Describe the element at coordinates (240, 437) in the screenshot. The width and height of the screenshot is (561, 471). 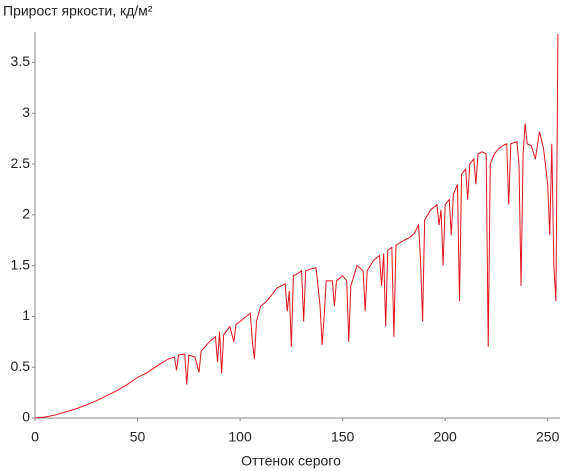
I see `x-tick-label: 100` at that location.